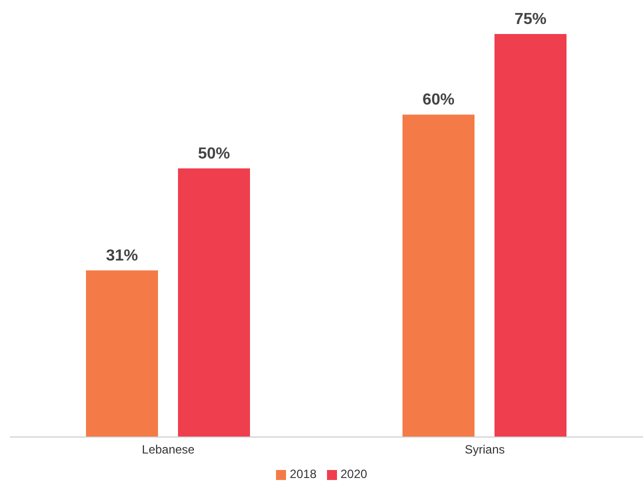 Image resolution: width=643 pixels, height=493 pixels. Describe the element at coordinates (122, 255) in the screenshot. I see `data-label: 31%` at that location.